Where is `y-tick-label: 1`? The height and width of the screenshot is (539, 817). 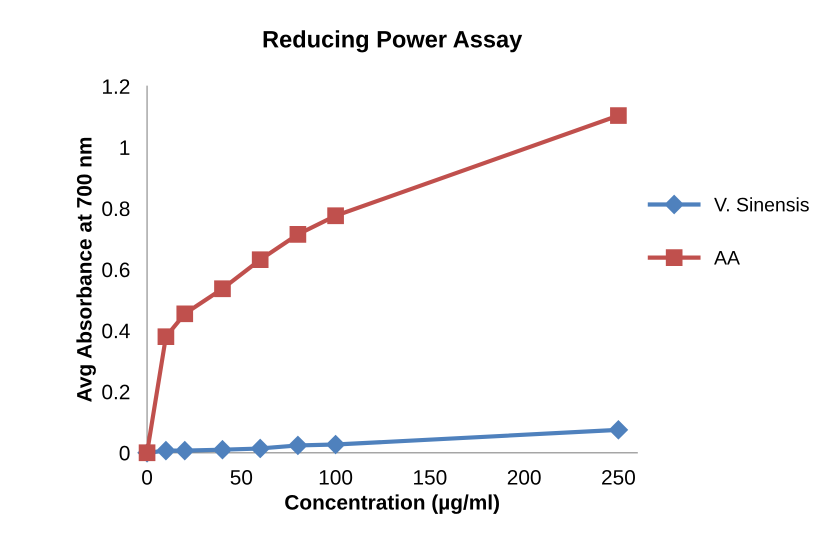
y-tick-label: 1 is located at coordinates (125, 147).